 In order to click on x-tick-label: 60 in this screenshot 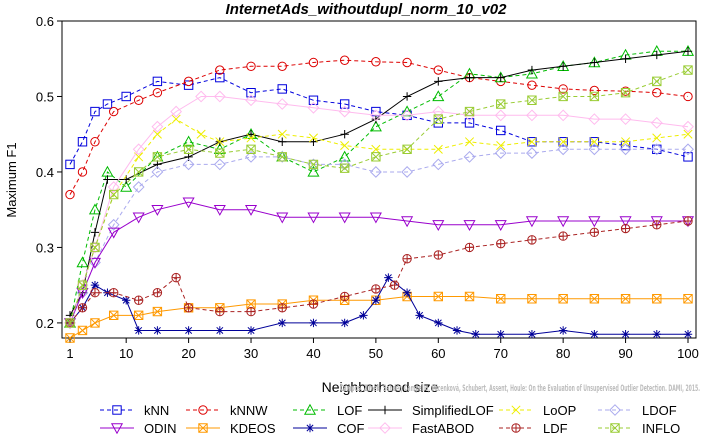, I will do `click(438, 353)`.